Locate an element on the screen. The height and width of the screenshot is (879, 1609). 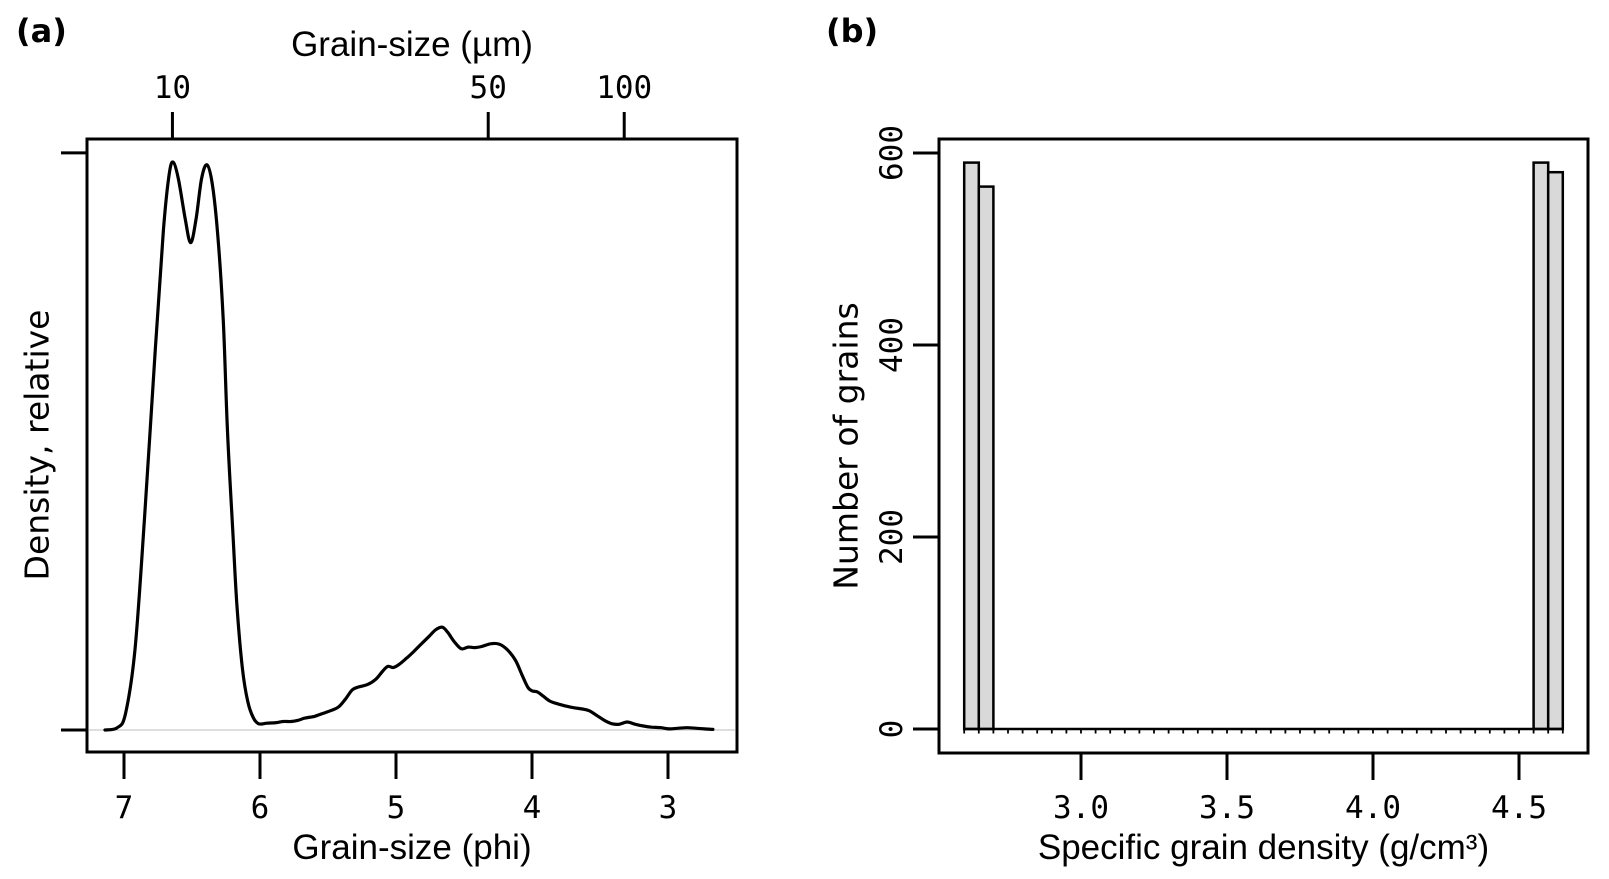
panel-b-x-ticks: 3.0 3.5 4.0 4.5 is located at coordinates (1300, 789).